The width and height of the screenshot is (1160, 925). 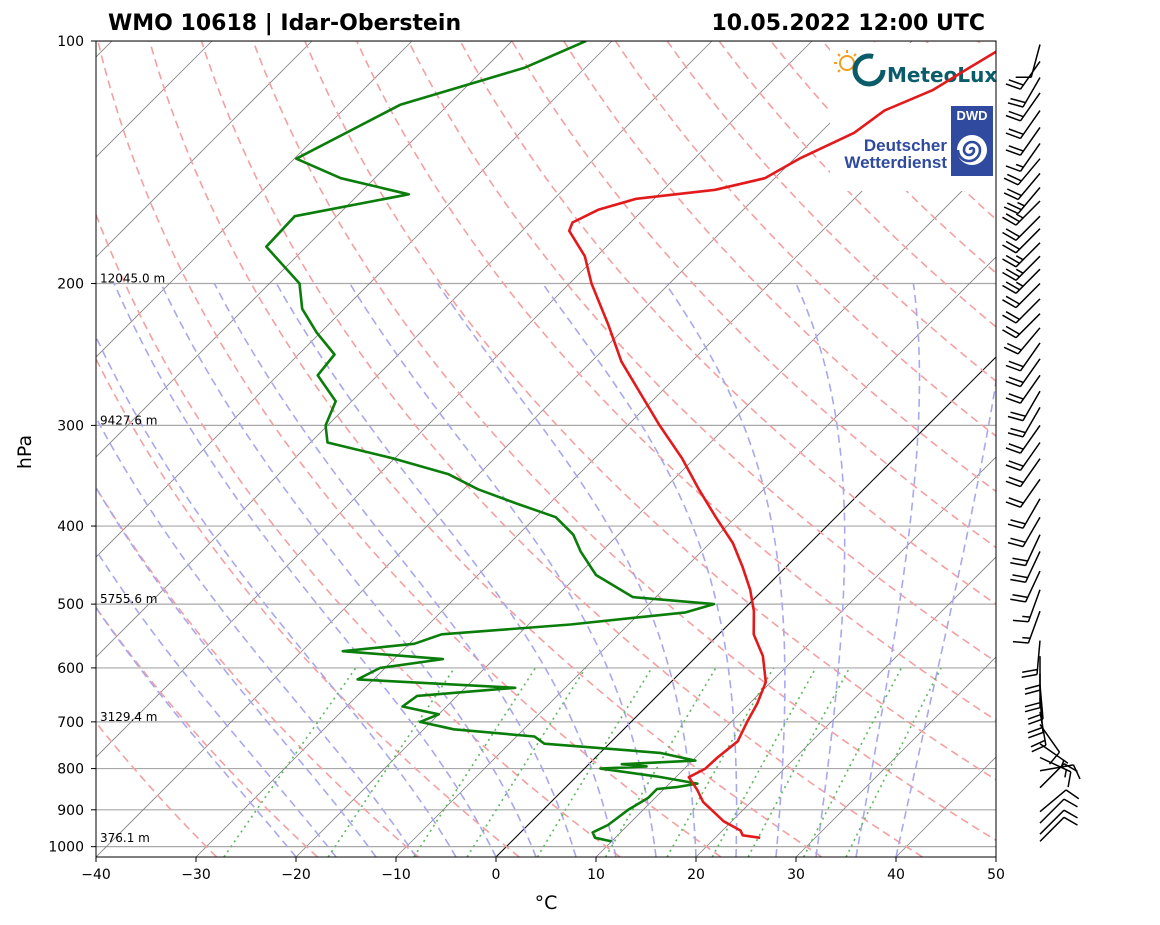 What do you see at coordinates (70, 723) in the screenshot?
I see `y-tick-label: 700` at bounding box center [70, 723].